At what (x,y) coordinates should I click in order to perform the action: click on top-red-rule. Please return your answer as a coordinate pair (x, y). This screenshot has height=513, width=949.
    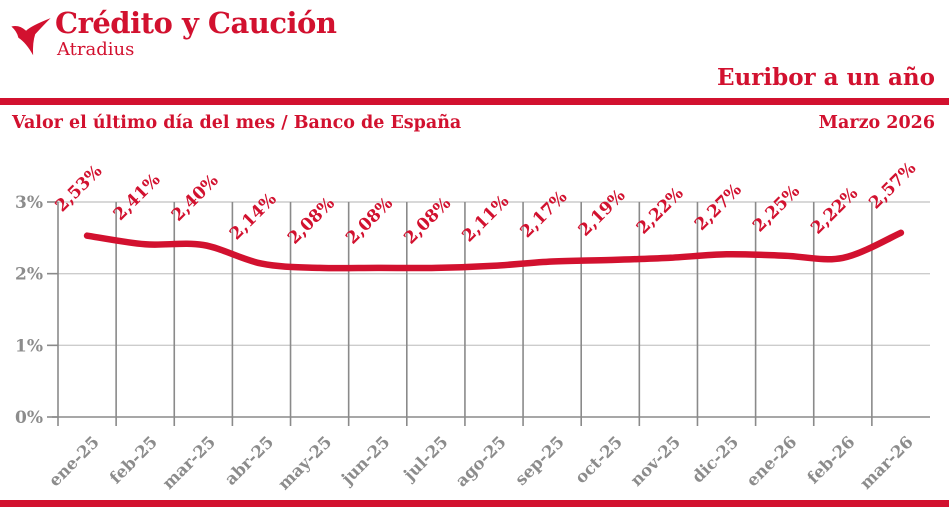
    Looking at the image, I should click on (474, 101).